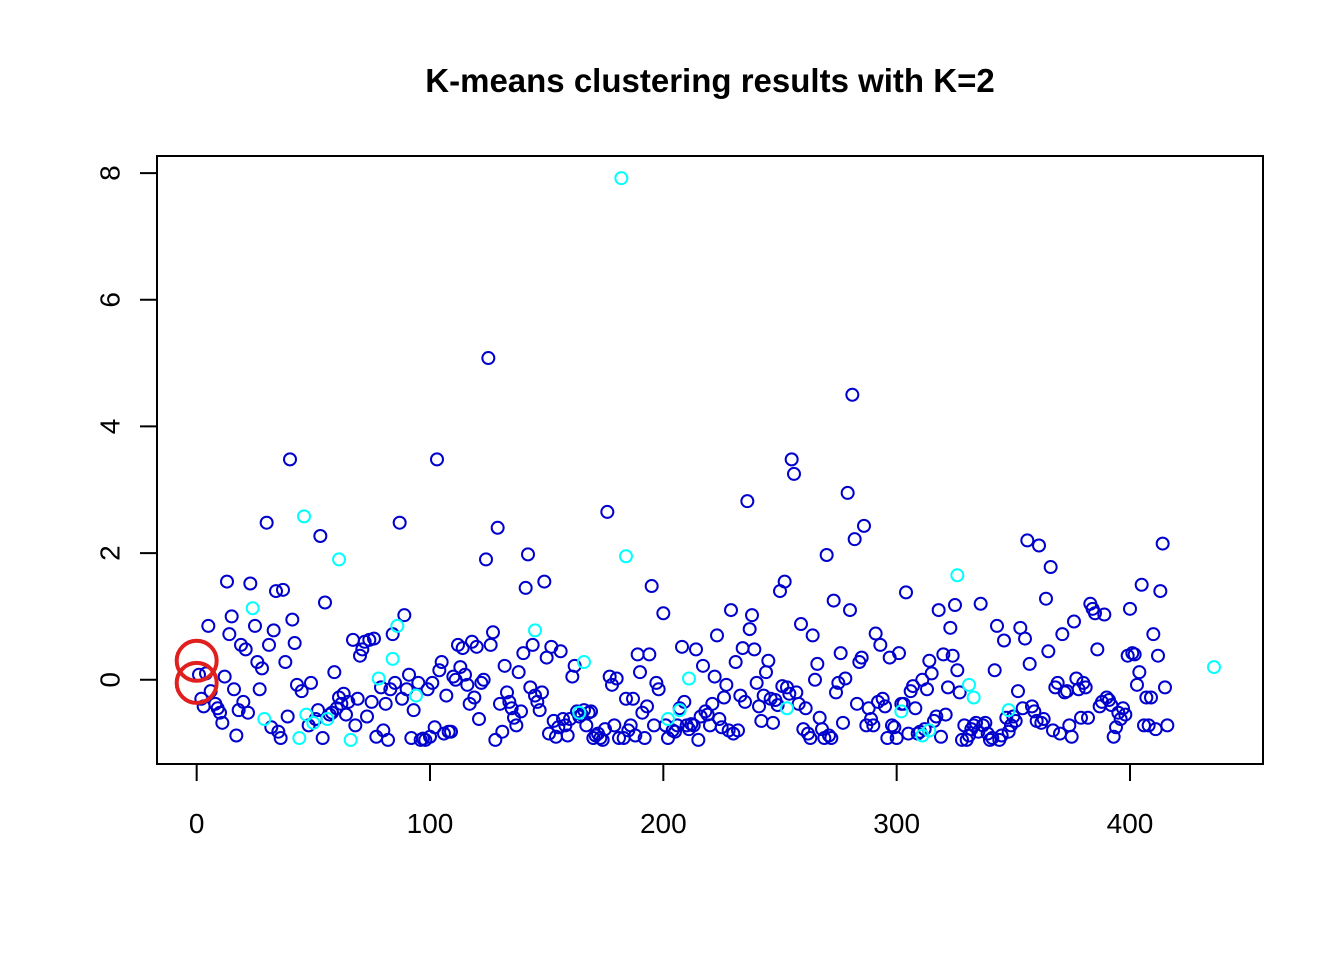  Describe the element at coordinates (110, 680) in the screenshot. I see `y-tick-label: 0` at that location.